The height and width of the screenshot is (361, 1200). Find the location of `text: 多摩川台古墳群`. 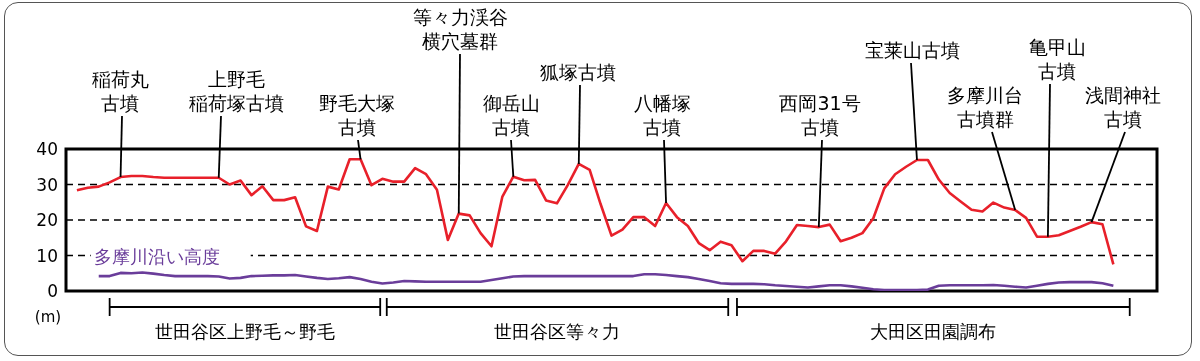

text: 多摩川台古墳群 is located at coordinates (985, 107).